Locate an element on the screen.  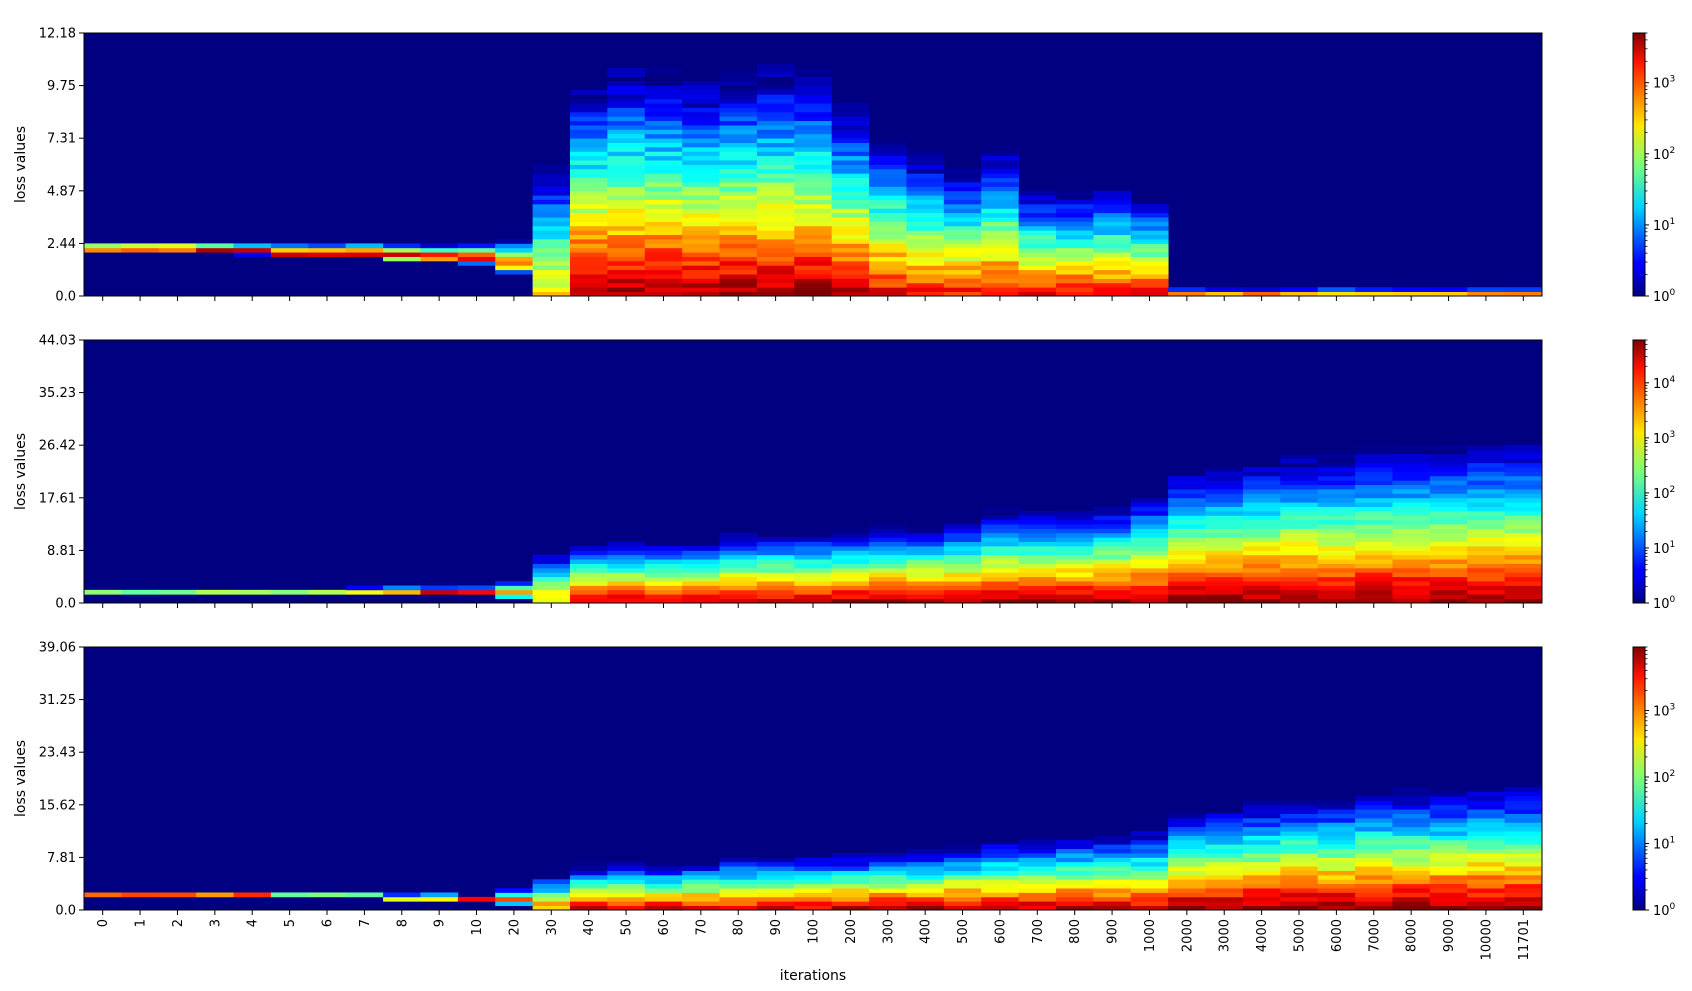
x-tick-label: 40 is located at coordinates (589, 927).